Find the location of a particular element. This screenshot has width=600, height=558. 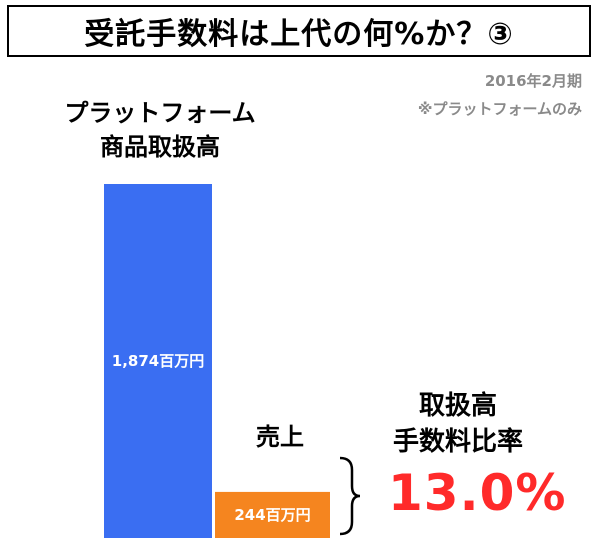

platform-category-label: プラットフォーム 商品取扱高 is located at coordinates (160, 130).